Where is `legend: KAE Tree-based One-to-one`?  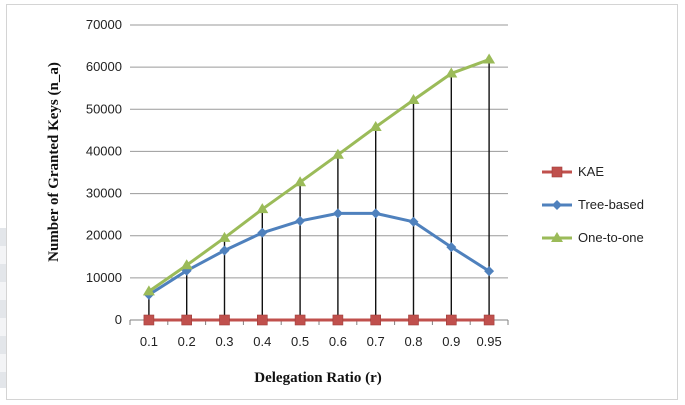
legend: KAE Tree-based One-to-one is located at coordinates (593, 204).